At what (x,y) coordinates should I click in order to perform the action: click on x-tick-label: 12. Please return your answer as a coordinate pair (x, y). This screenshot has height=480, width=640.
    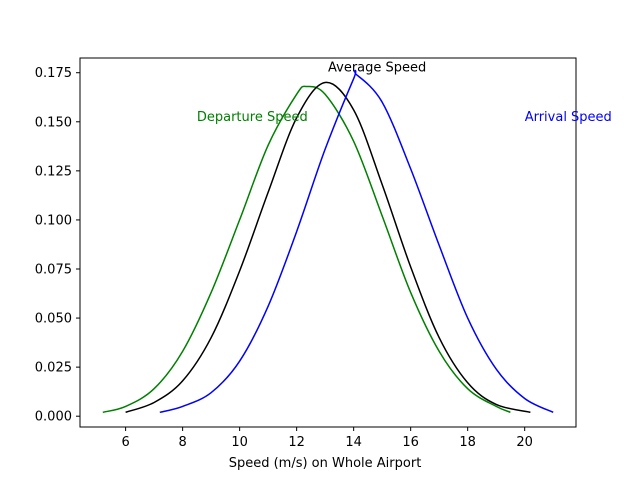
    Looking at the image, I should click on (296, 442).